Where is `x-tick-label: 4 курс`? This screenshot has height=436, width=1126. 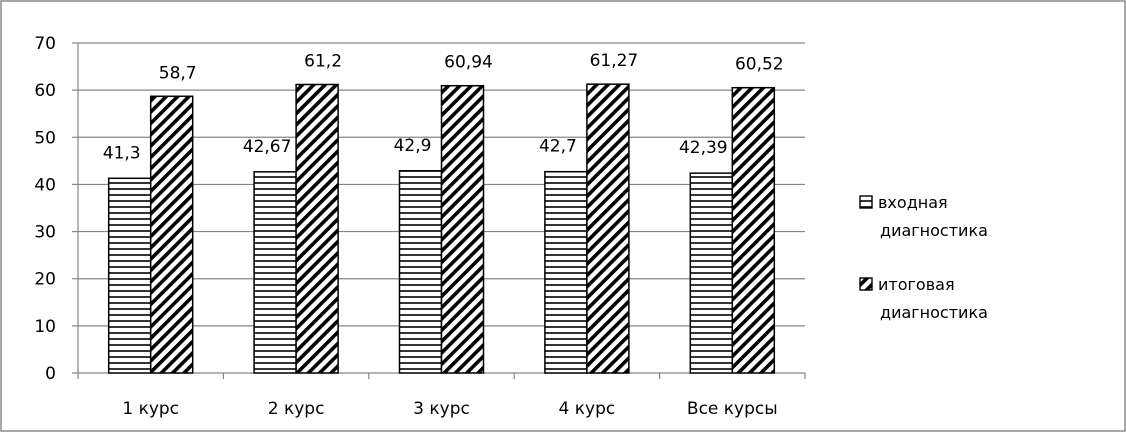 x-tick-label: 4 курс is located at coordinates (587, 409).